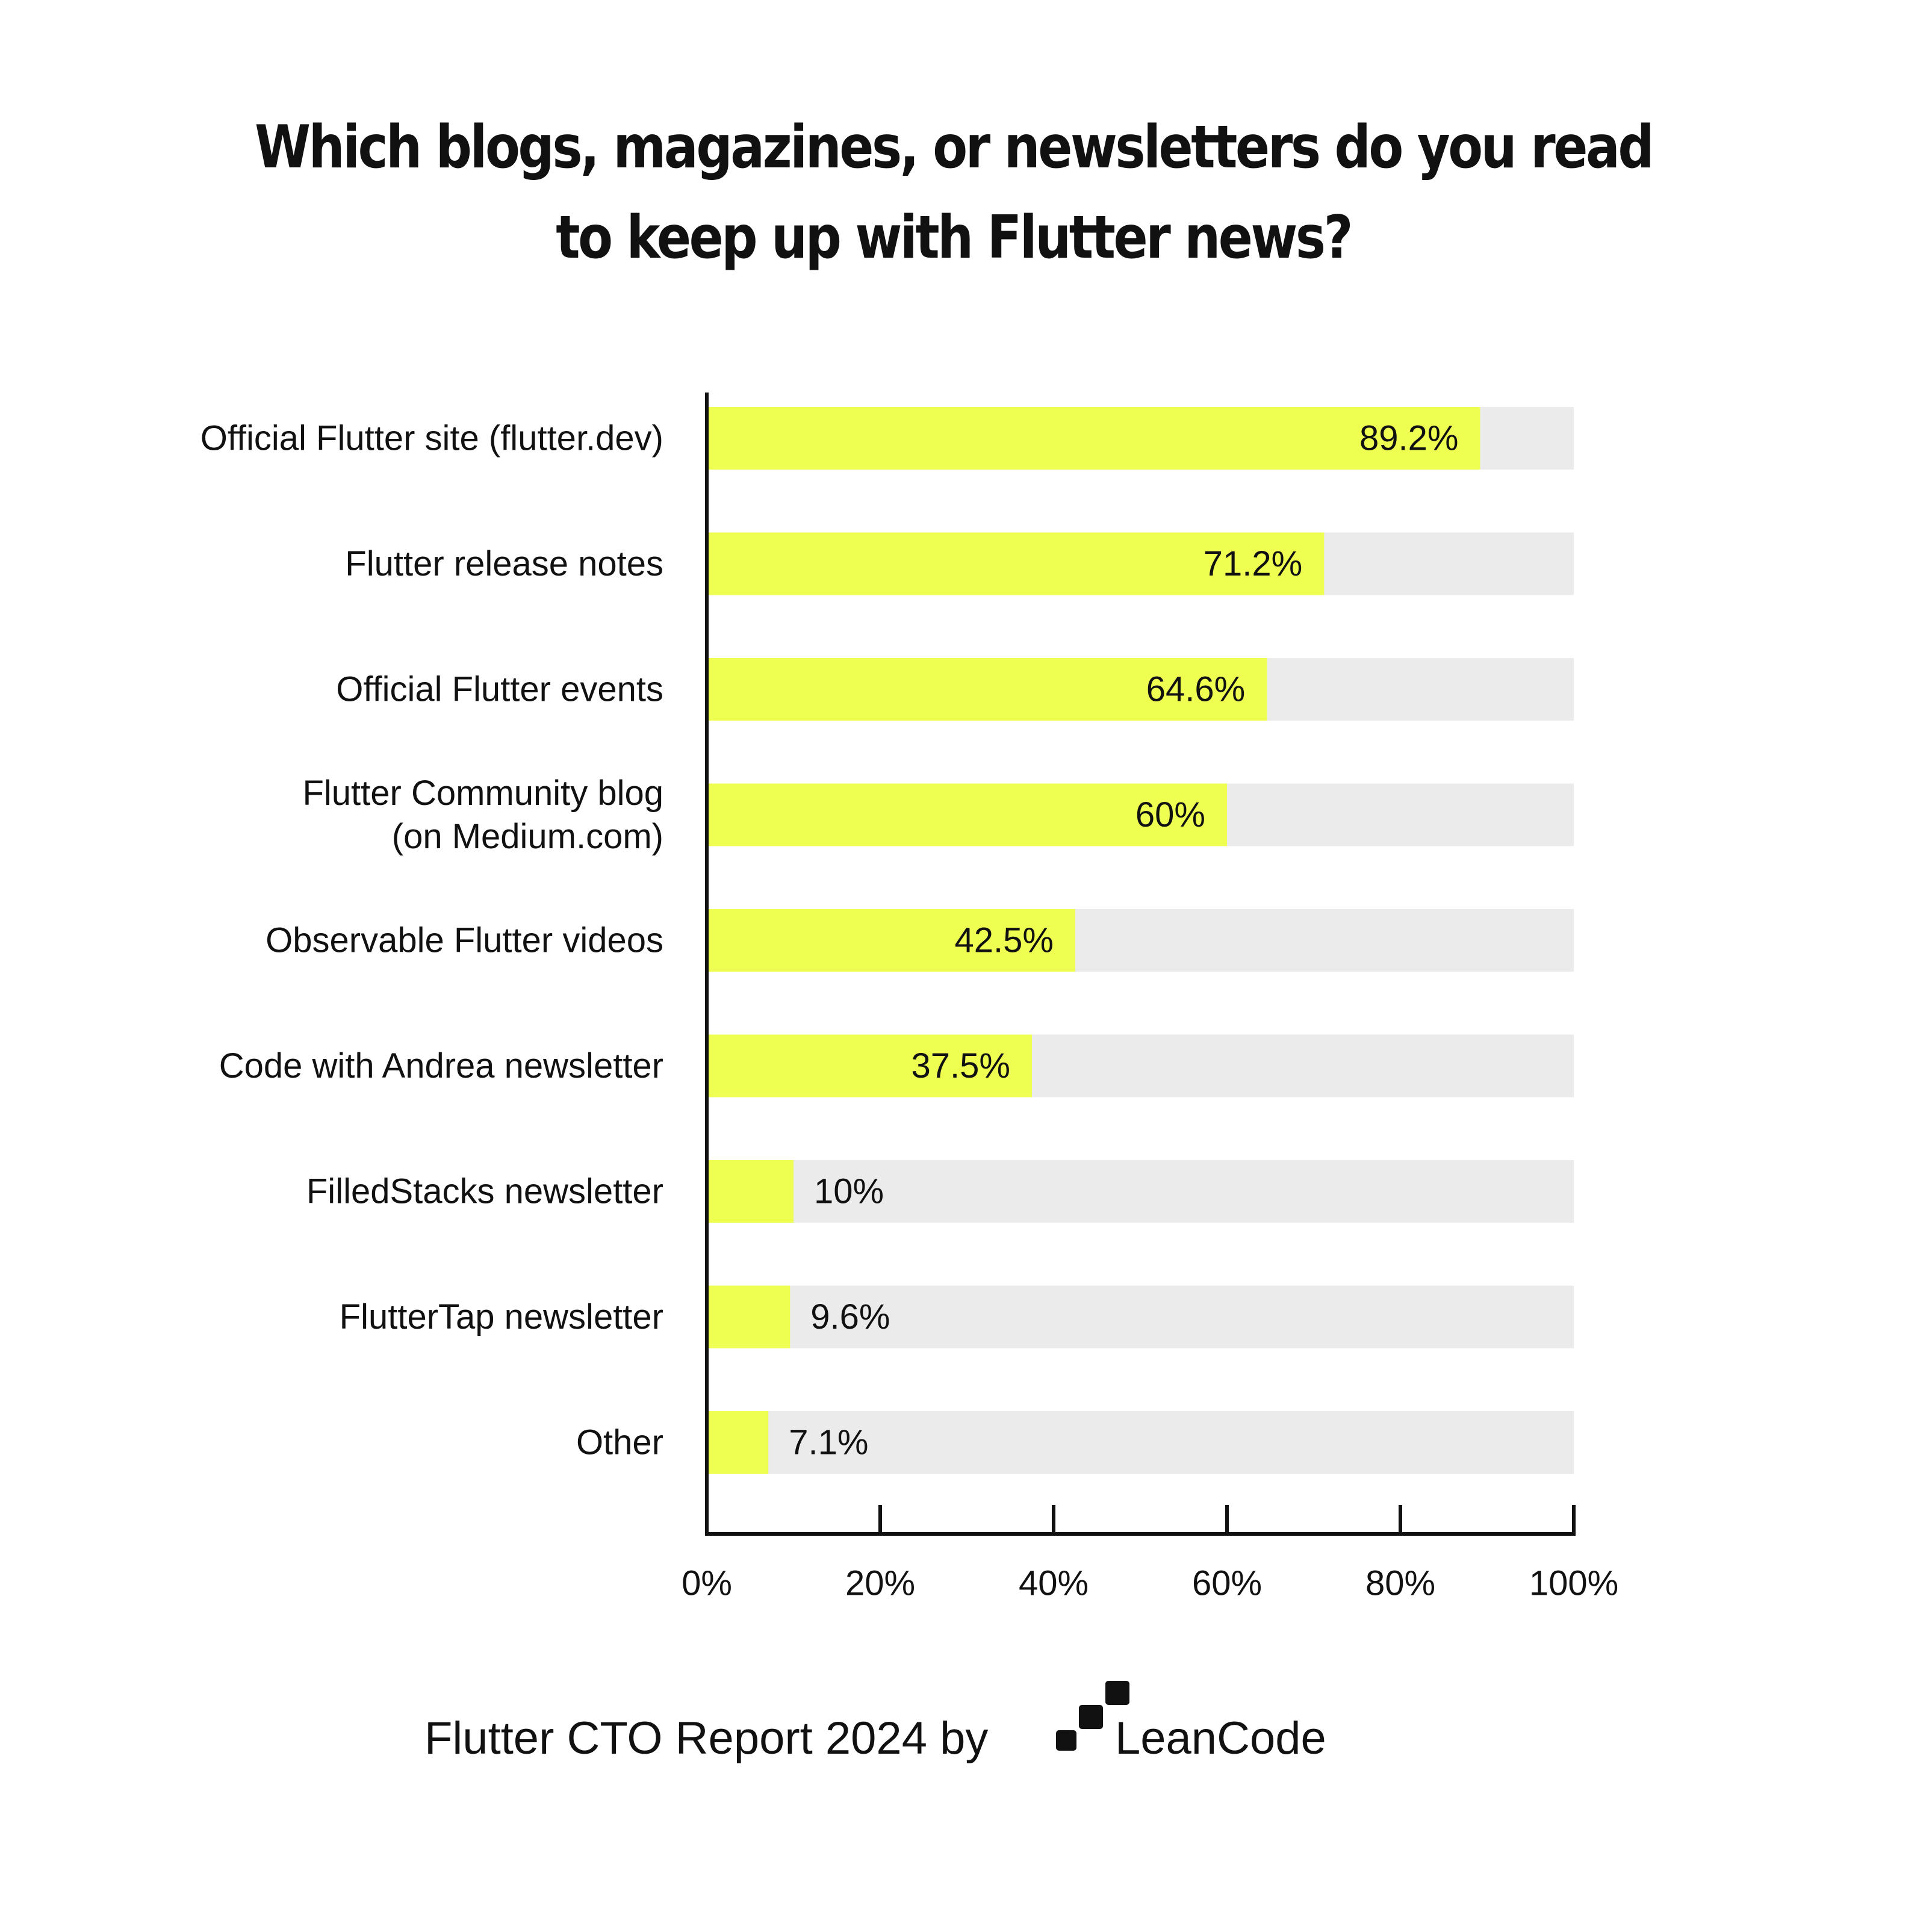  I want to click on x-tick-label: 0%, so click(707, 1583).